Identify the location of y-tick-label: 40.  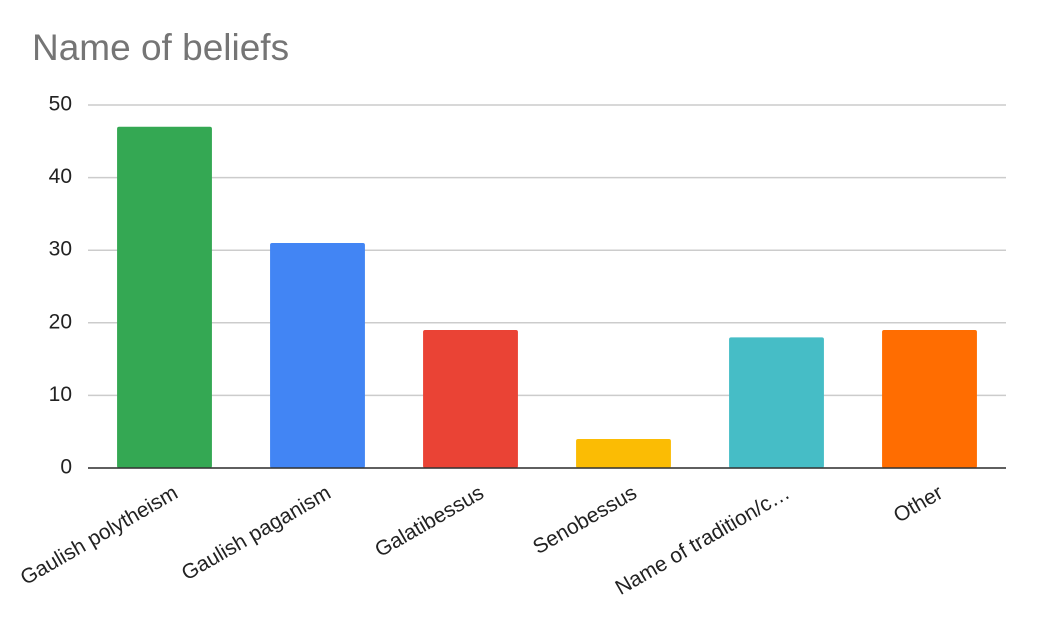
(60, 176).